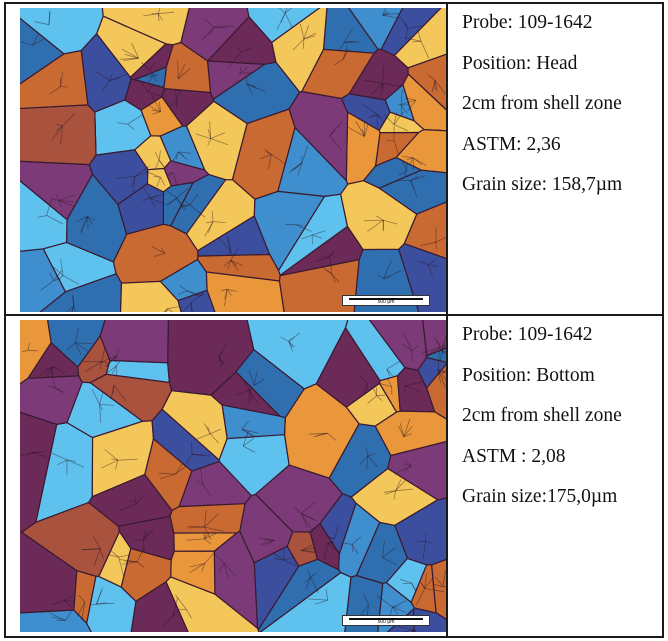 The image size is (668, 641). What do you see at coordinates (520, 63) in the screenshot?
I see `position-label: Position: Head` at bounding box center [520, 63].